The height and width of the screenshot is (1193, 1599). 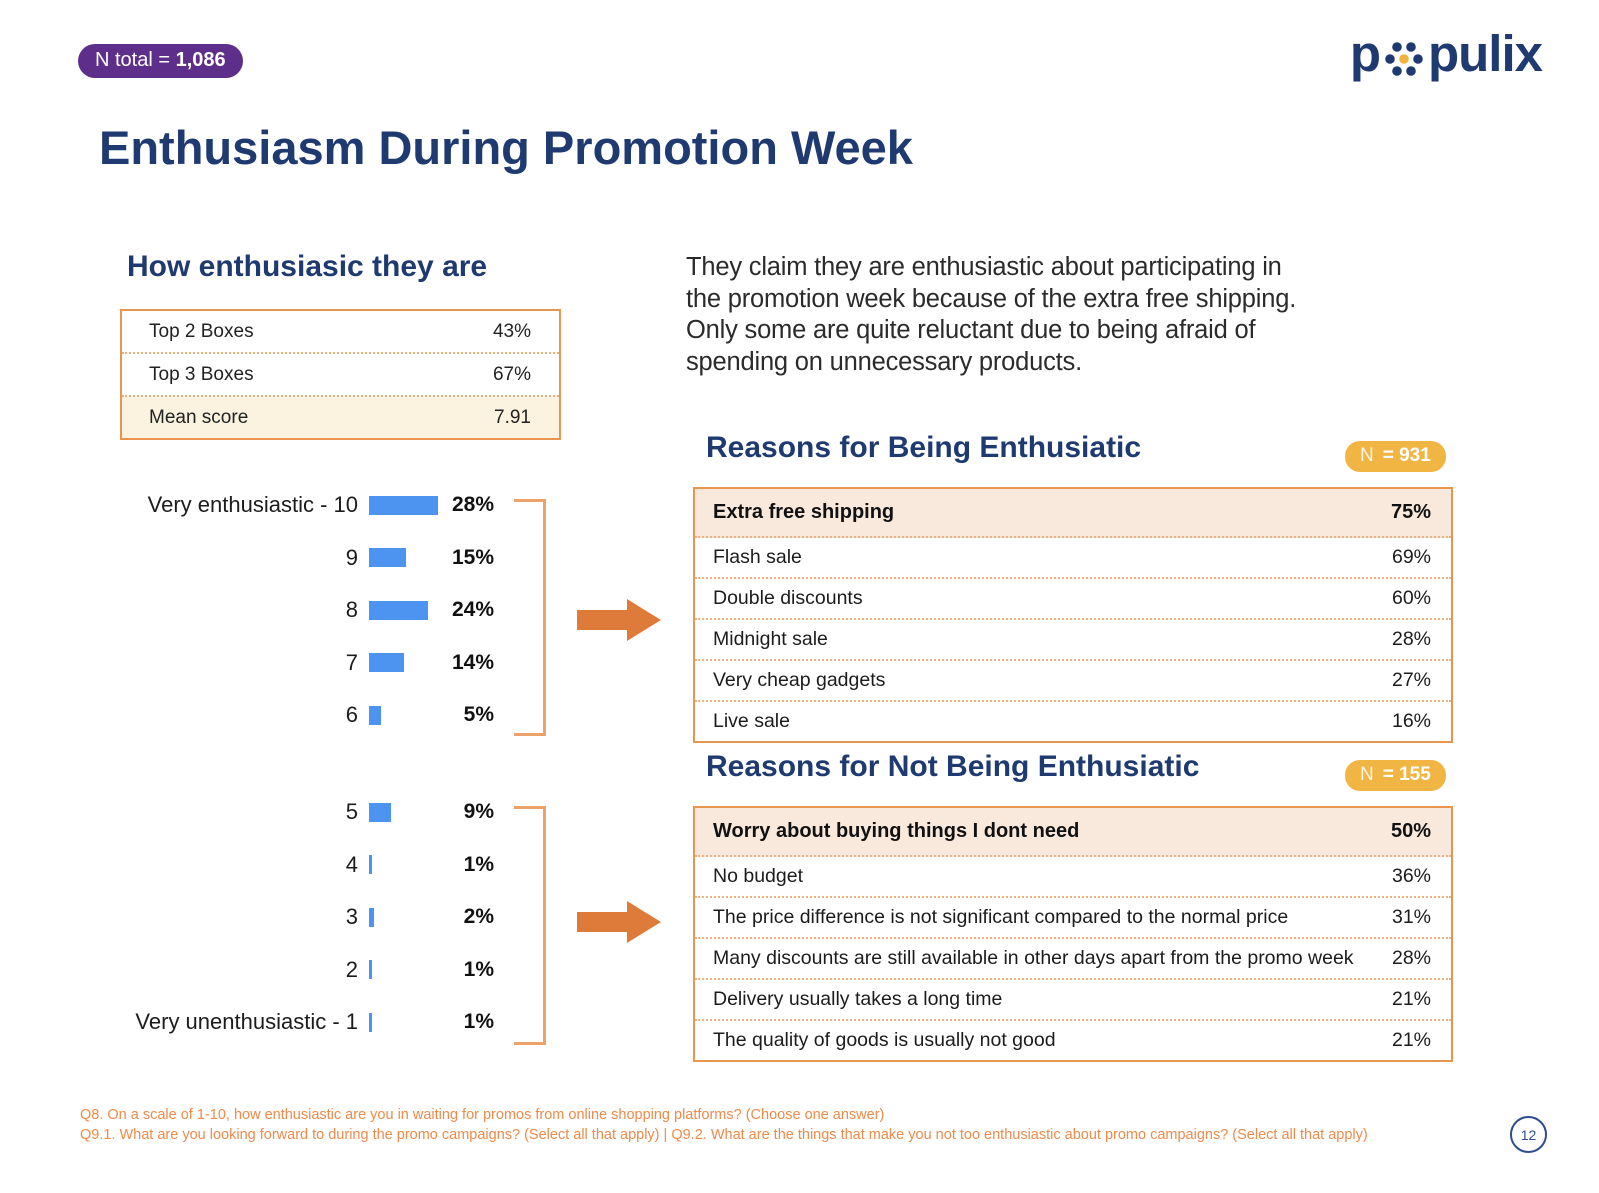 I want to click on chart-row: 8 24%, so click(x=301, y=610).